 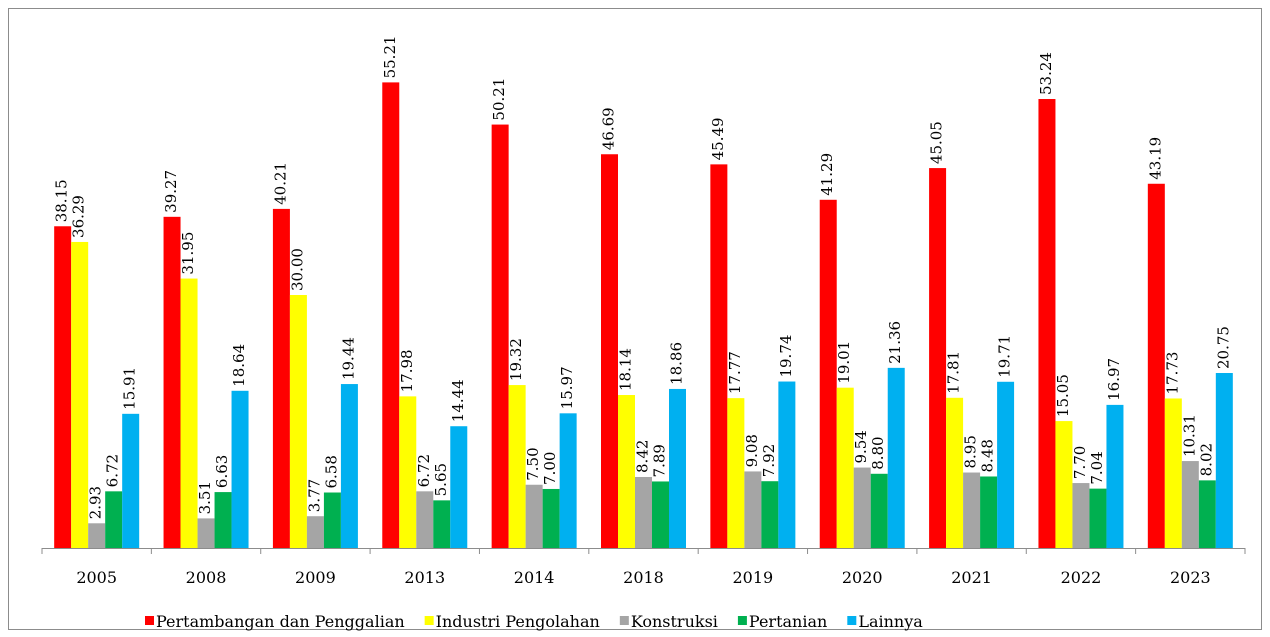 What do you see at coordinates (677, 363) in the screenshot?
I see `value-label: 18.86` at bounding box center [677, 363].